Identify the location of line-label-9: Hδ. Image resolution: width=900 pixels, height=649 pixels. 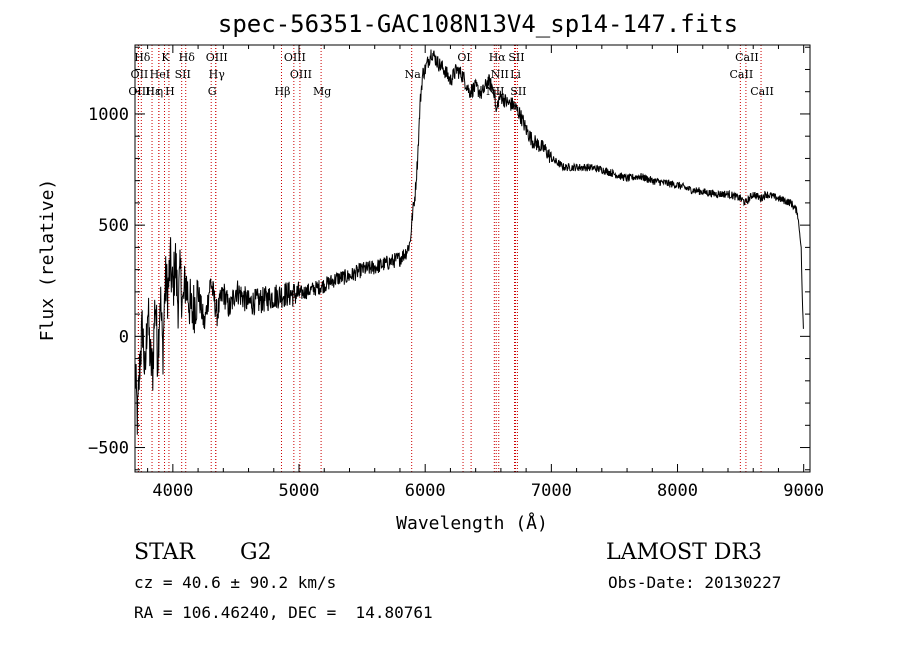
(187, 57).